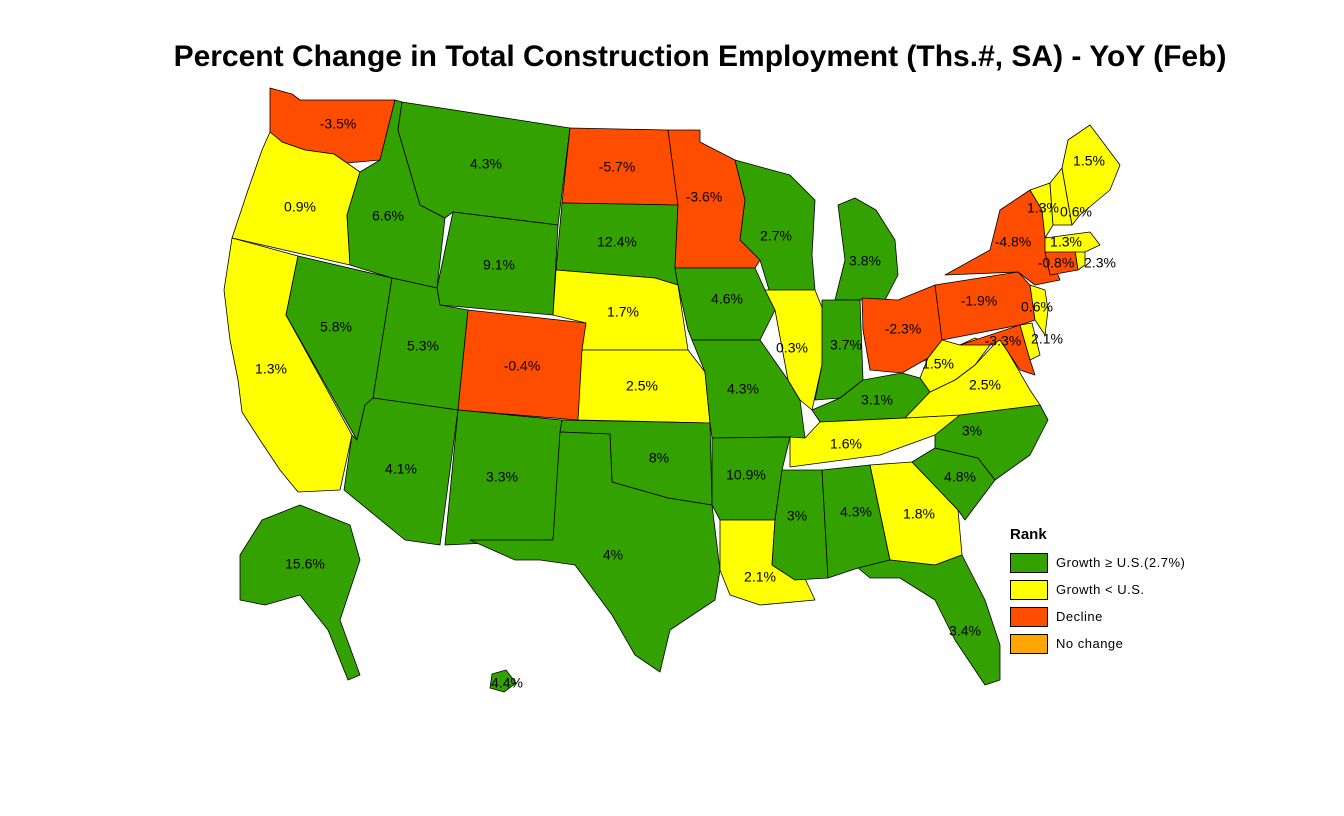  I want to click on state-label-ia: 4.6%, so click(727, 299).